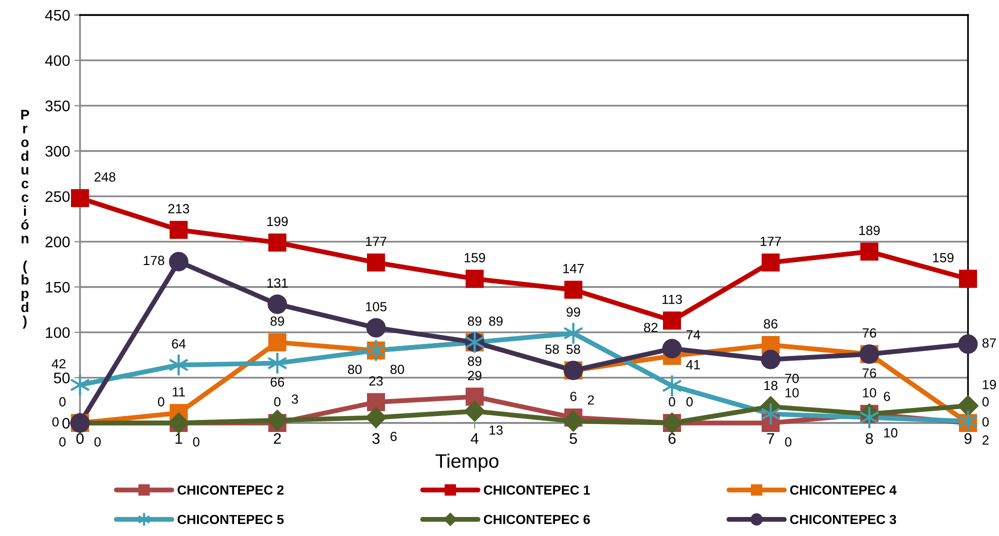  What do you see at coordinates (179, 343) in the screenshot?
I see `data-label: 64` at bounding box center [179, 343].